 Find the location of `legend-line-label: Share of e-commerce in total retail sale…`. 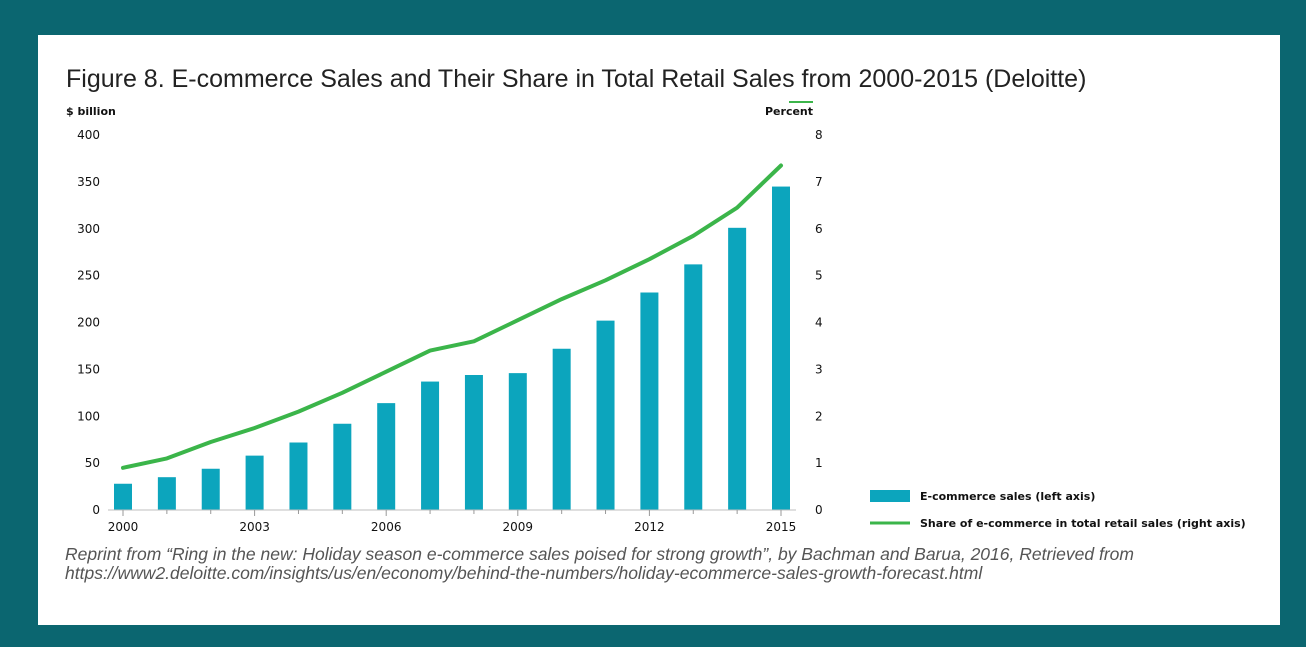

legend-line-label: Share of e-commerce in total retail sale… is located at coordinates (1083, 523).